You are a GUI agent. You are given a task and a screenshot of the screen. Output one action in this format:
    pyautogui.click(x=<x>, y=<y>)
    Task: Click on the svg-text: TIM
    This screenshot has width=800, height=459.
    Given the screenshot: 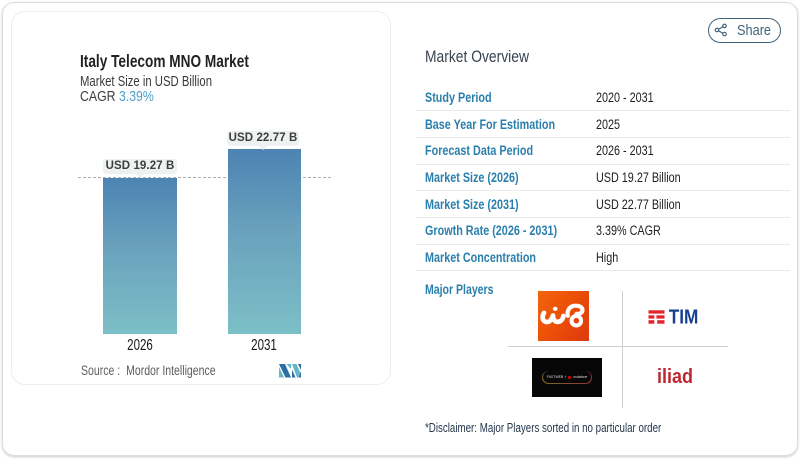 What is the action you would take?
    pyautogui.click(x=684, y=316)
    